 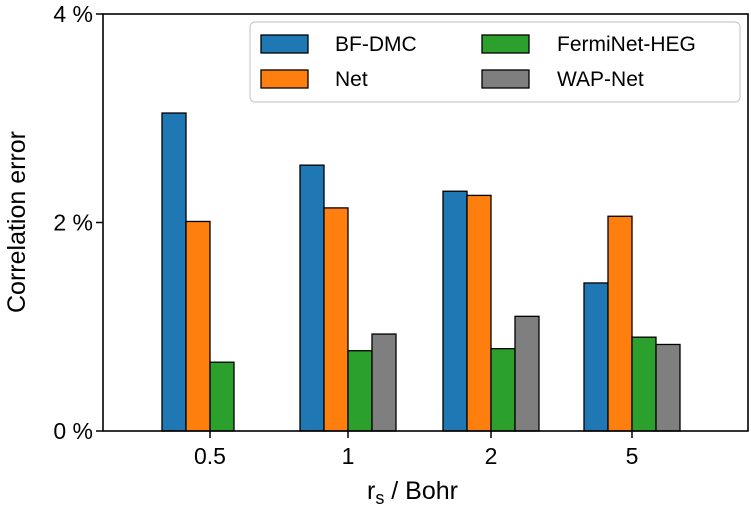 What do you see at coordinates (351, 79) in the screenshot?
I see `legend-label-net: Net` at bounding box center [351, 79].